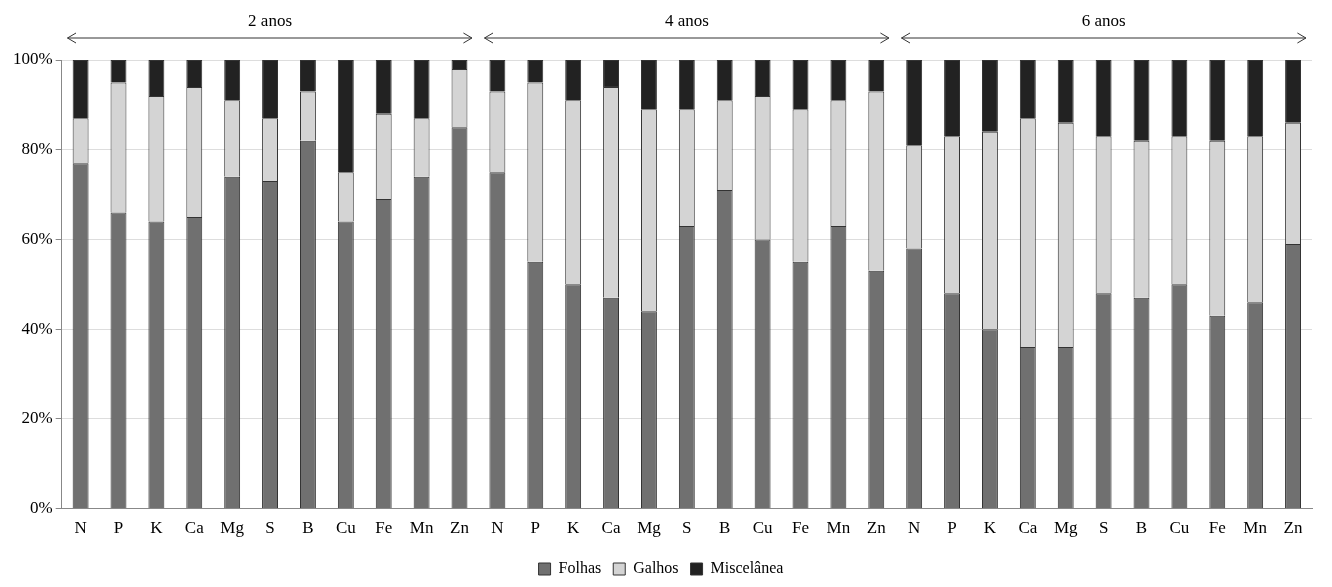 The width and height of the screenshot is (1332, 587). What do you see at coordinates (747, 568) in the screenshot?
I see `legend-label: Miscelânea` at bounding box center [747, 568].